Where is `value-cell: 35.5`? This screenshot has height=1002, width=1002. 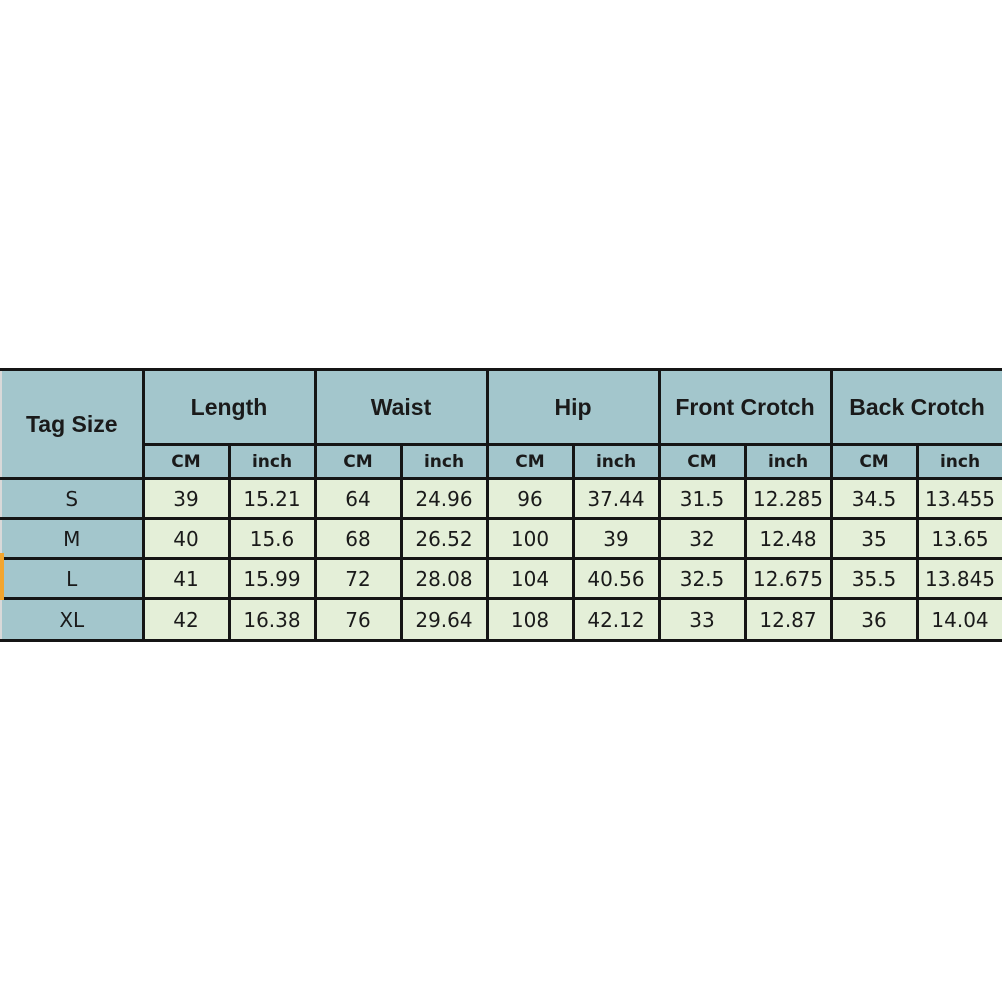
value-cell: 35.5 is located at coordinates (874, 578).